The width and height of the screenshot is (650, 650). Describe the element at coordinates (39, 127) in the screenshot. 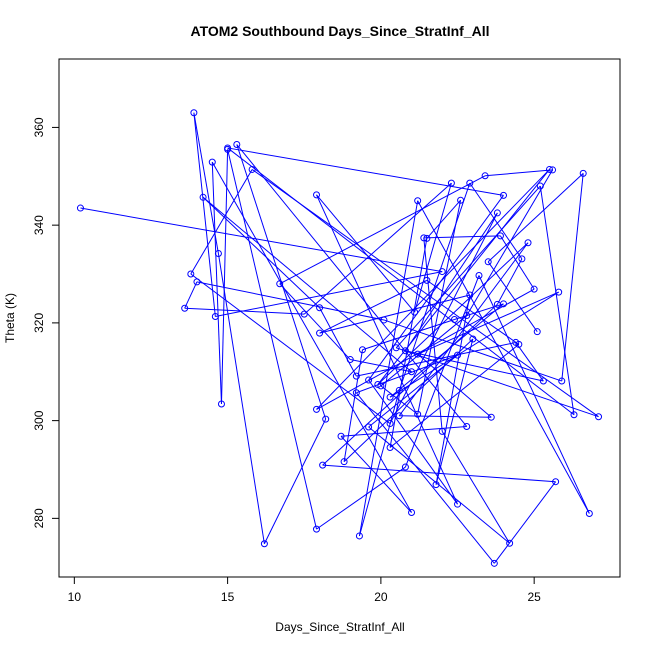

I see `y-tick-label: 360` at that location.